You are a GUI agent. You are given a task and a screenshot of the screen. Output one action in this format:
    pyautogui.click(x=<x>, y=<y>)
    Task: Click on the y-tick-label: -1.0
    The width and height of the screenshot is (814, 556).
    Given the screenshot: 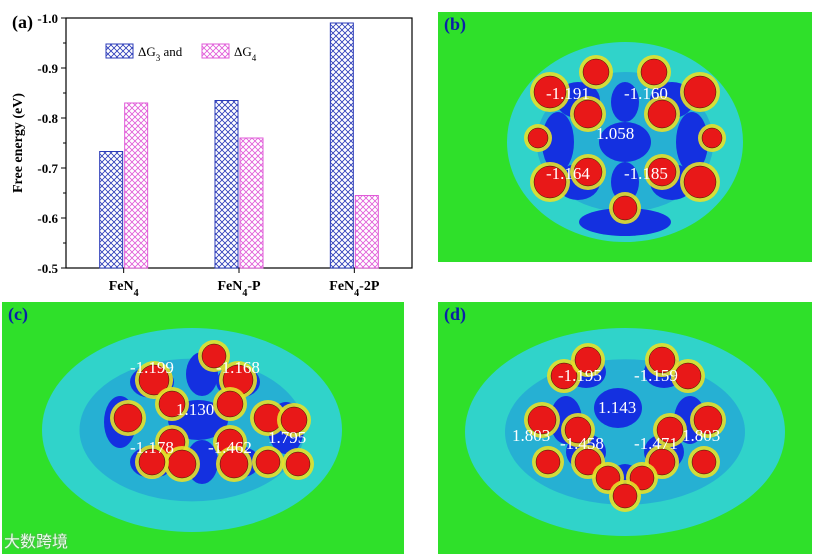 What is the action you would take?
    pyautogui.click(x=47, y=18)
    